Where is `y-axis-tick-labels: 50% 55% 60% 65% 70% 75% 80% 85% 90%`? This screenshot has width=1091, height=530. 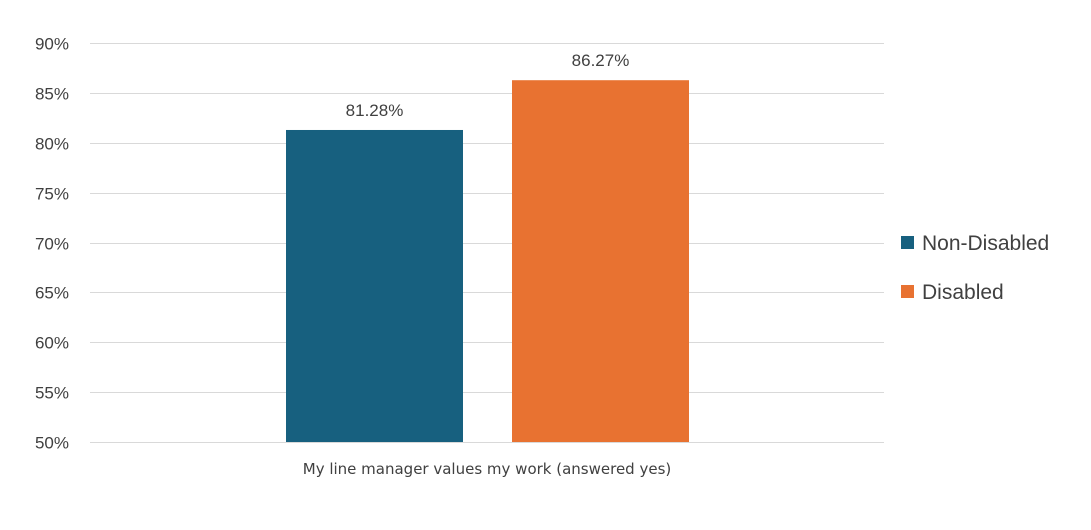
y-axis-tick-labels: 50% 55% 60% 65% 70% 75% 80% 85% 90% is located at coordinates (52, 244).